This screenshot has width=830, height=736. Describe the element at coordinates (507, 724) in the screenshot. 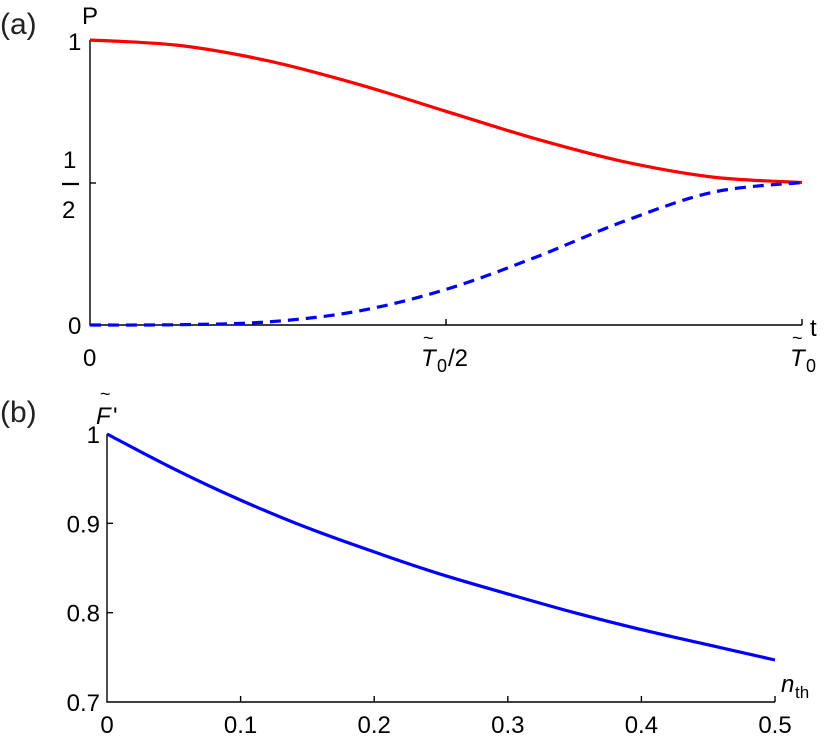

I see `panel-b-xtick-label: 0.3` at that location.